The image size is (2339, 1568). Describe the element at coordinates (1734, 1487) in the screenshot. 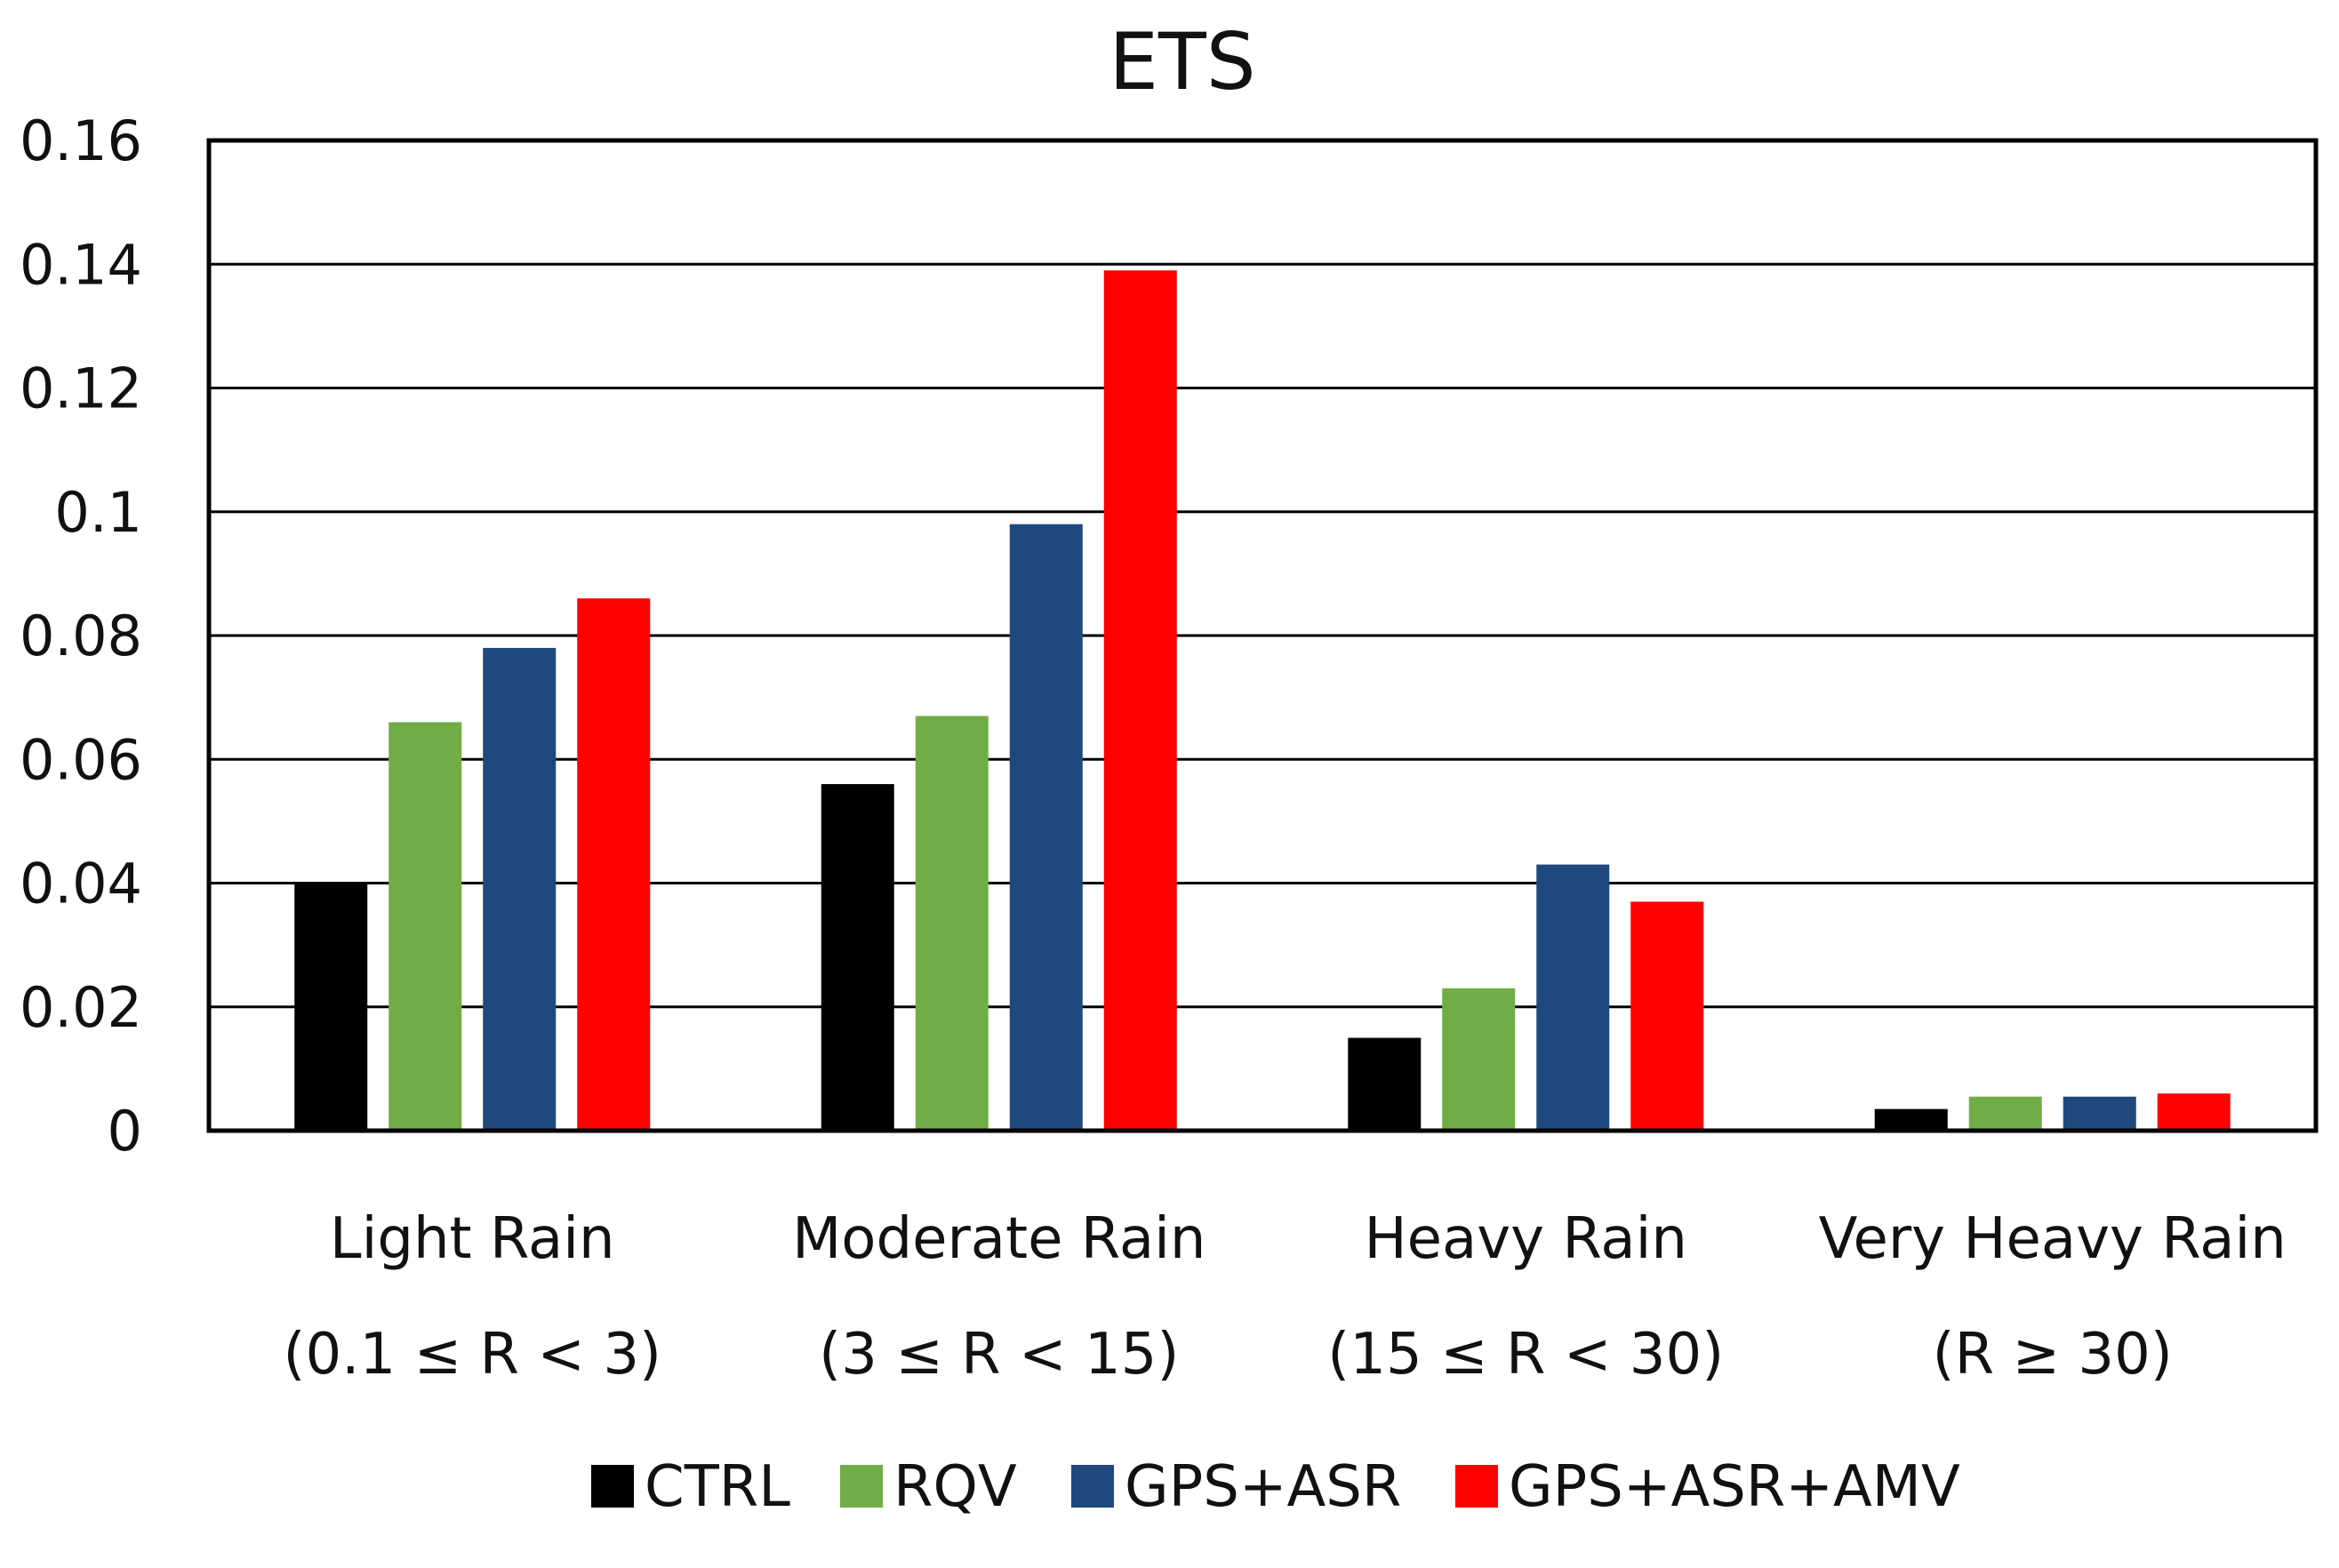

I see `legend-label: GPS+ASR+AMV` at that location.